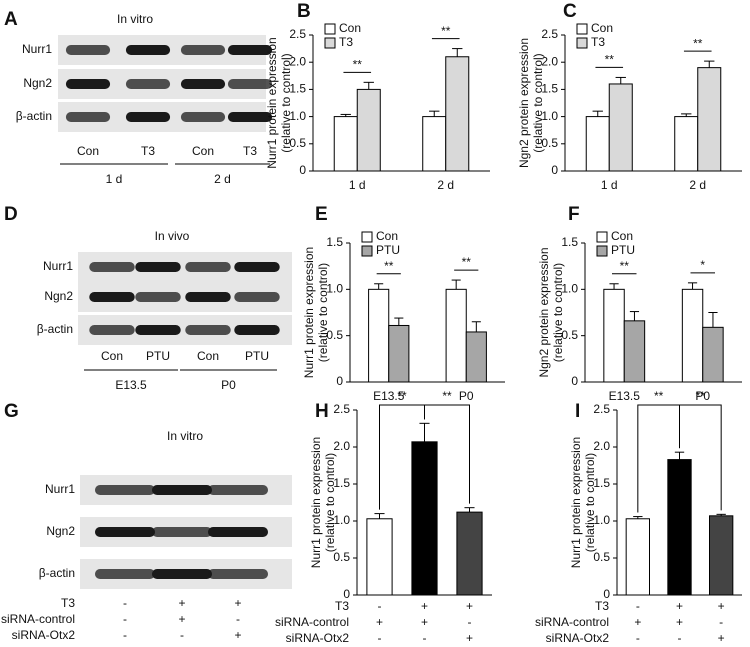 Image resolution: width=750 pixels, height=647 pixels. What do you see at coordinates (570, 11) in the screenshot?
I see `panel-letter: C` at bounding box center [570, 11].